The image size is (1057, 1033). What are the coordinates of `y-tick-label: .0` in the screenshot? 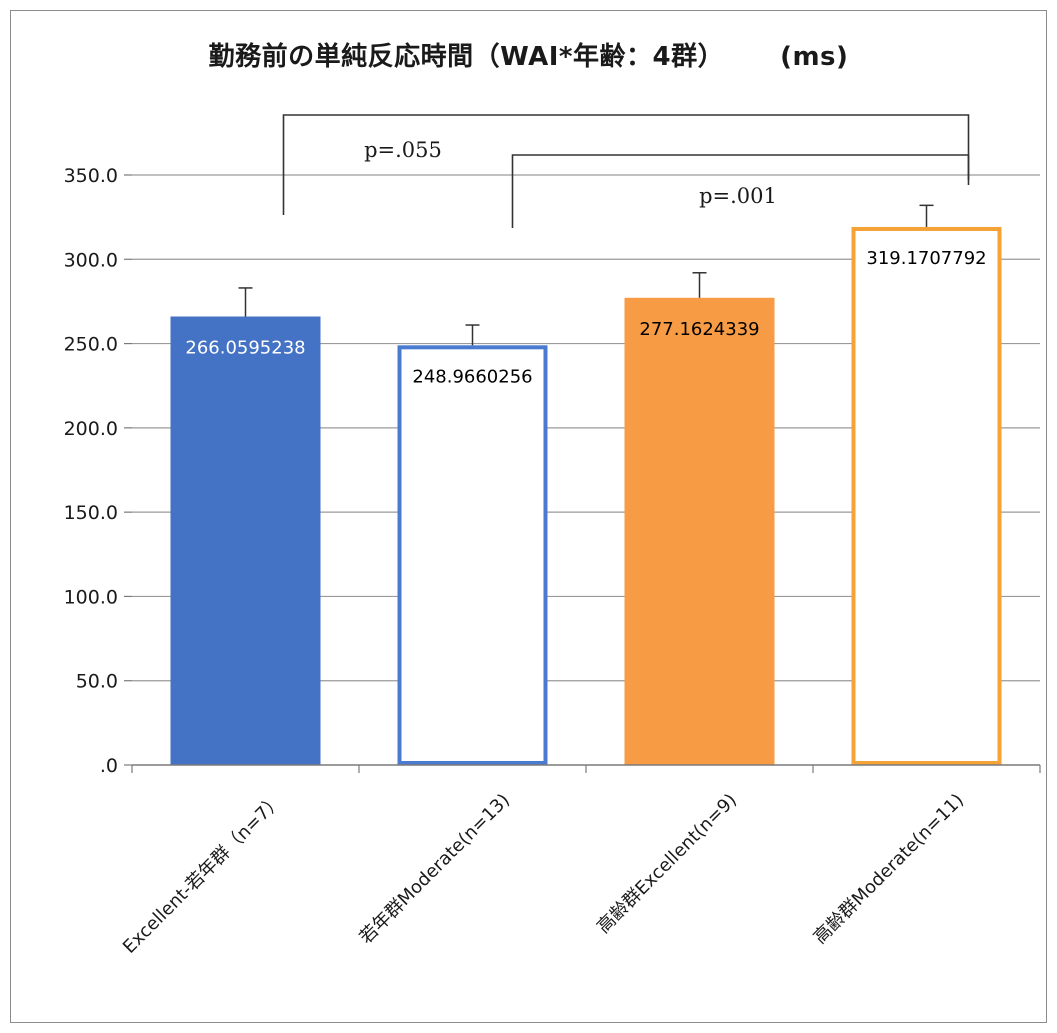 It's located at (109, 766).